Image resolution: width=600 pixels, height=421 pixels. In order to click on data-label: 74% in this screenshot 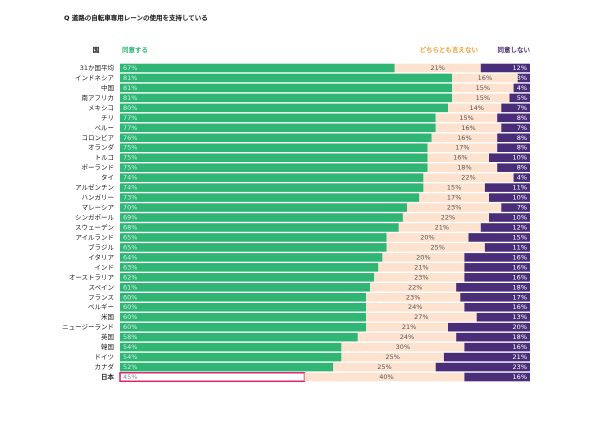, I will do `click(130, 178)`.